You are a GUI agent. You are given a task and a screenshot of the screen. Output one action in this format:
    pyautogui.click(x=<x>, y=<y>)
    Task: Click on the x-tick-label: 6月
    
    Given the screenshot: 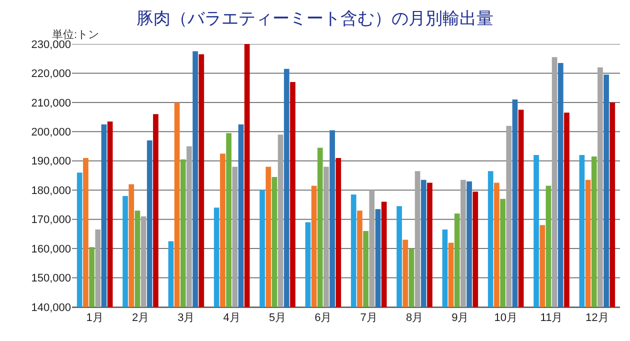 What is the action you would take?
    pyautogui.click(x=323, y=318)
    